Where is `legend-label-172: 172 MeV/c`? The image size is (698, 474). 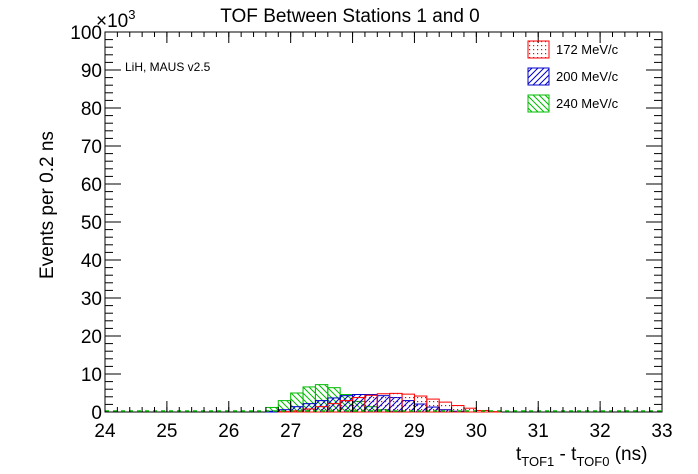 legend-label-172: 172 MeV/c is located at coordinates (587, 49).